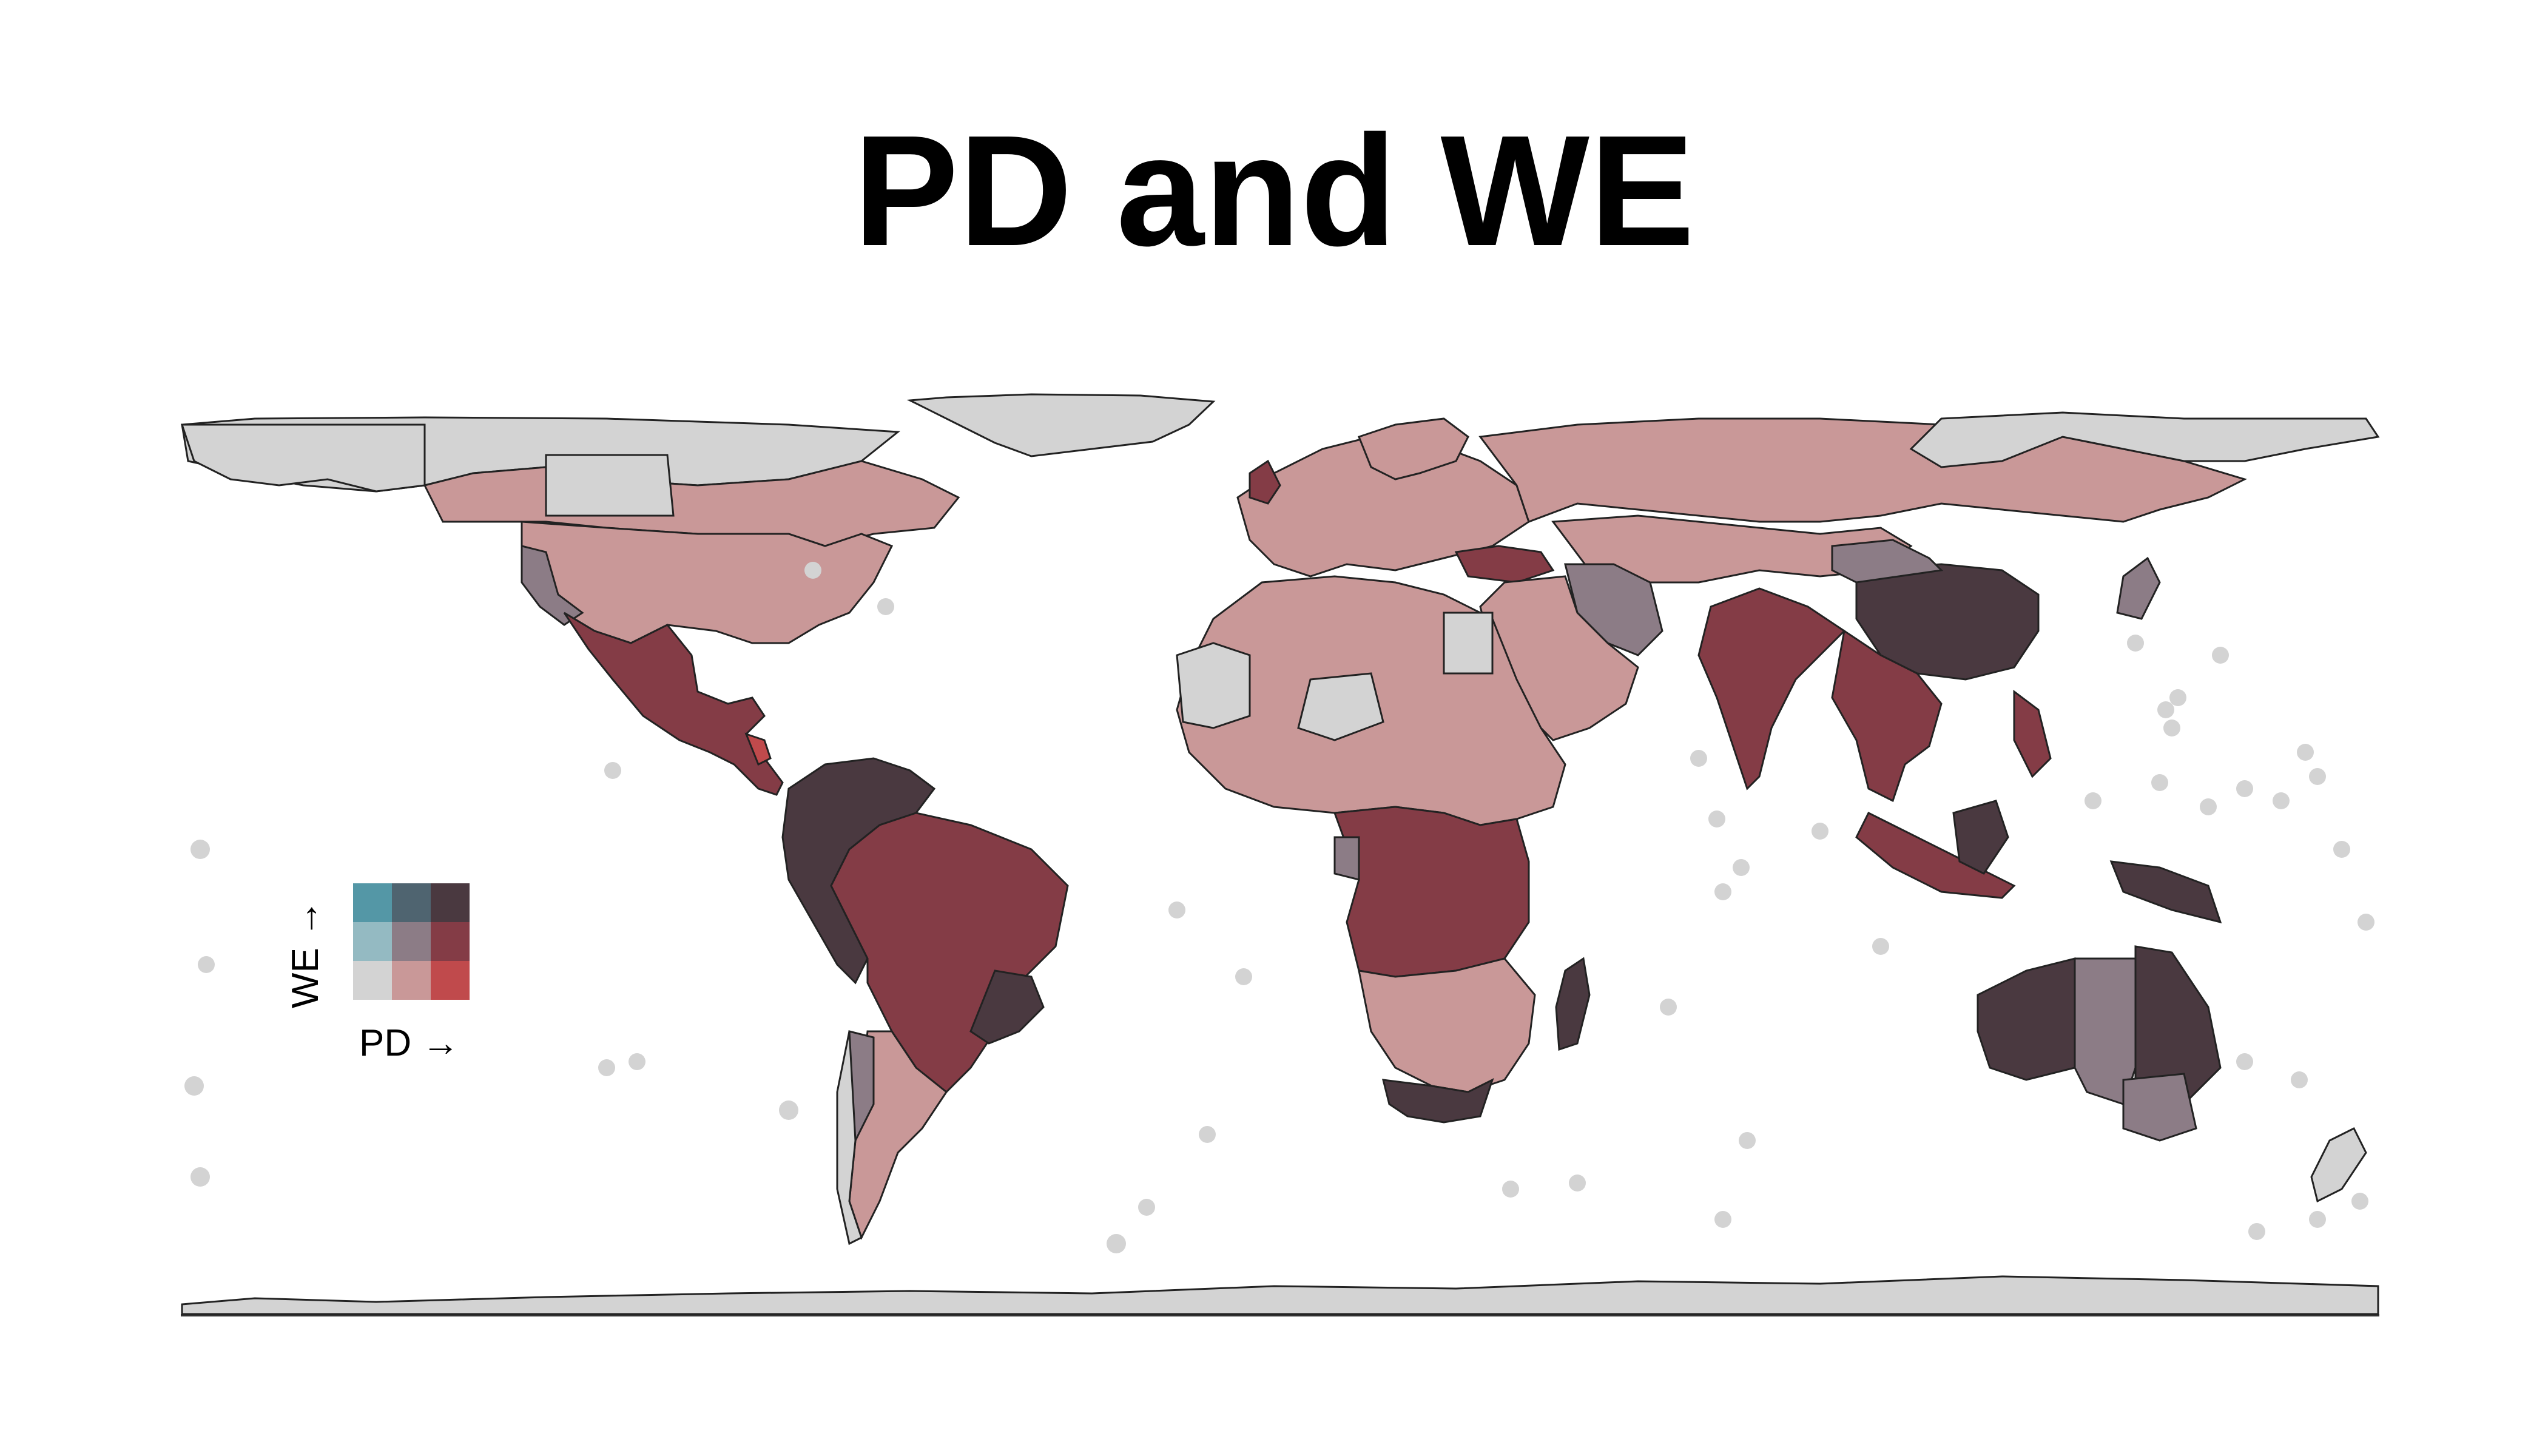  I want to click on region-gabon, so click(1346, 858).